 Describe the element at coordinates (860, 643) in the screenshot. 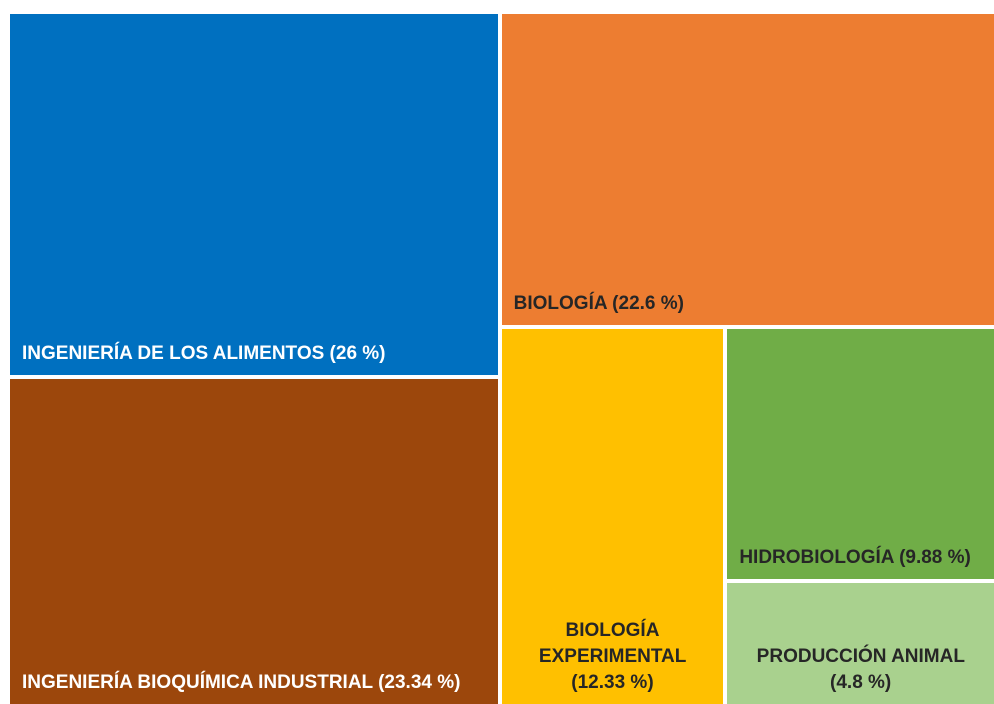

I see `tile: PRODUCCIÓN ANIMAL (4.8 %)` at that location.